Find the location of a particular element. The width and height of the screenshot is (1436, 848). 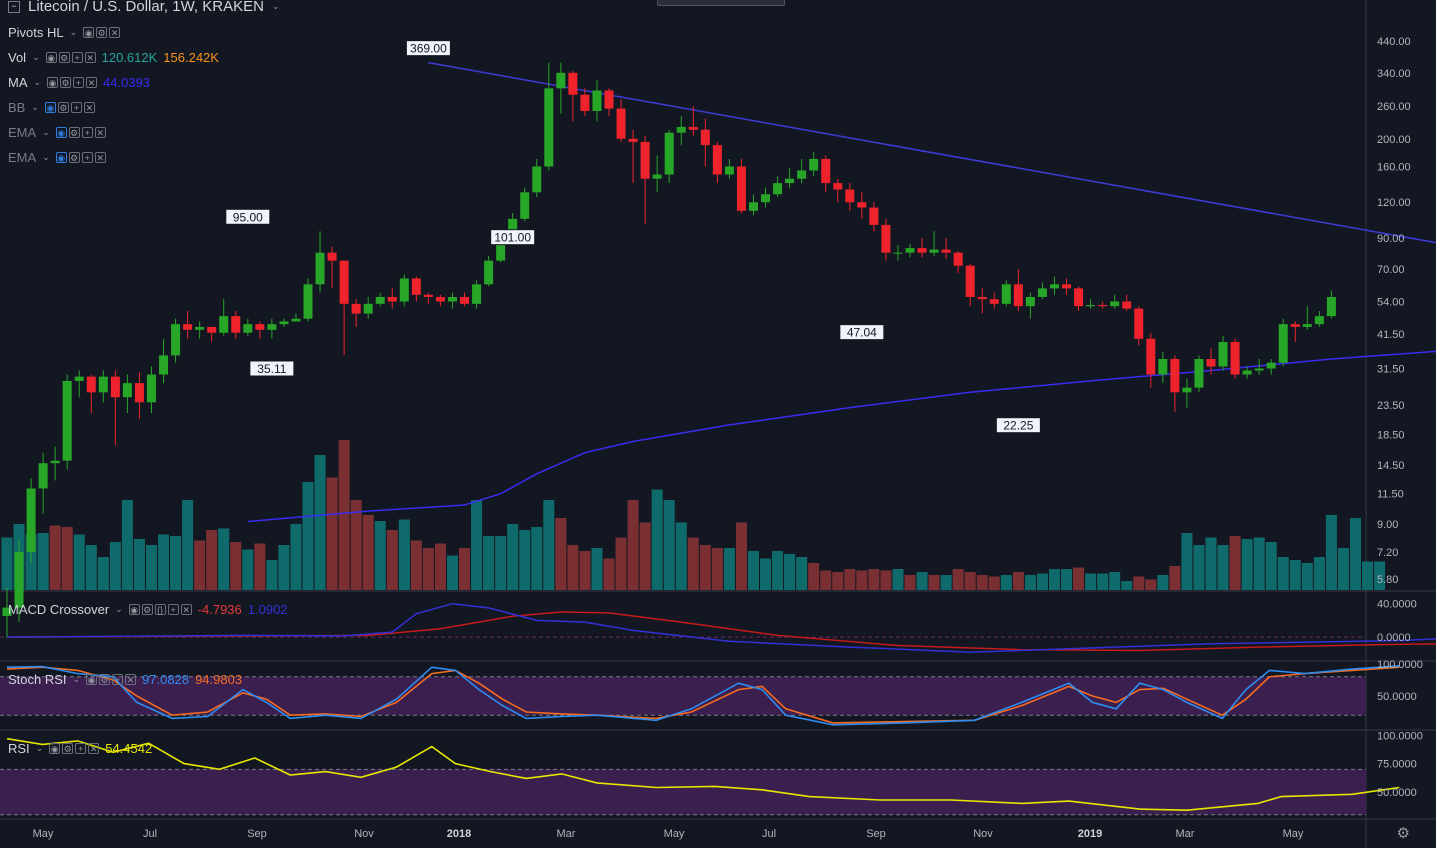

legend-rsi: RSI ⌄ ◉ ⚙ + ✕ 54.4542 is located at coordinates (80, 748).